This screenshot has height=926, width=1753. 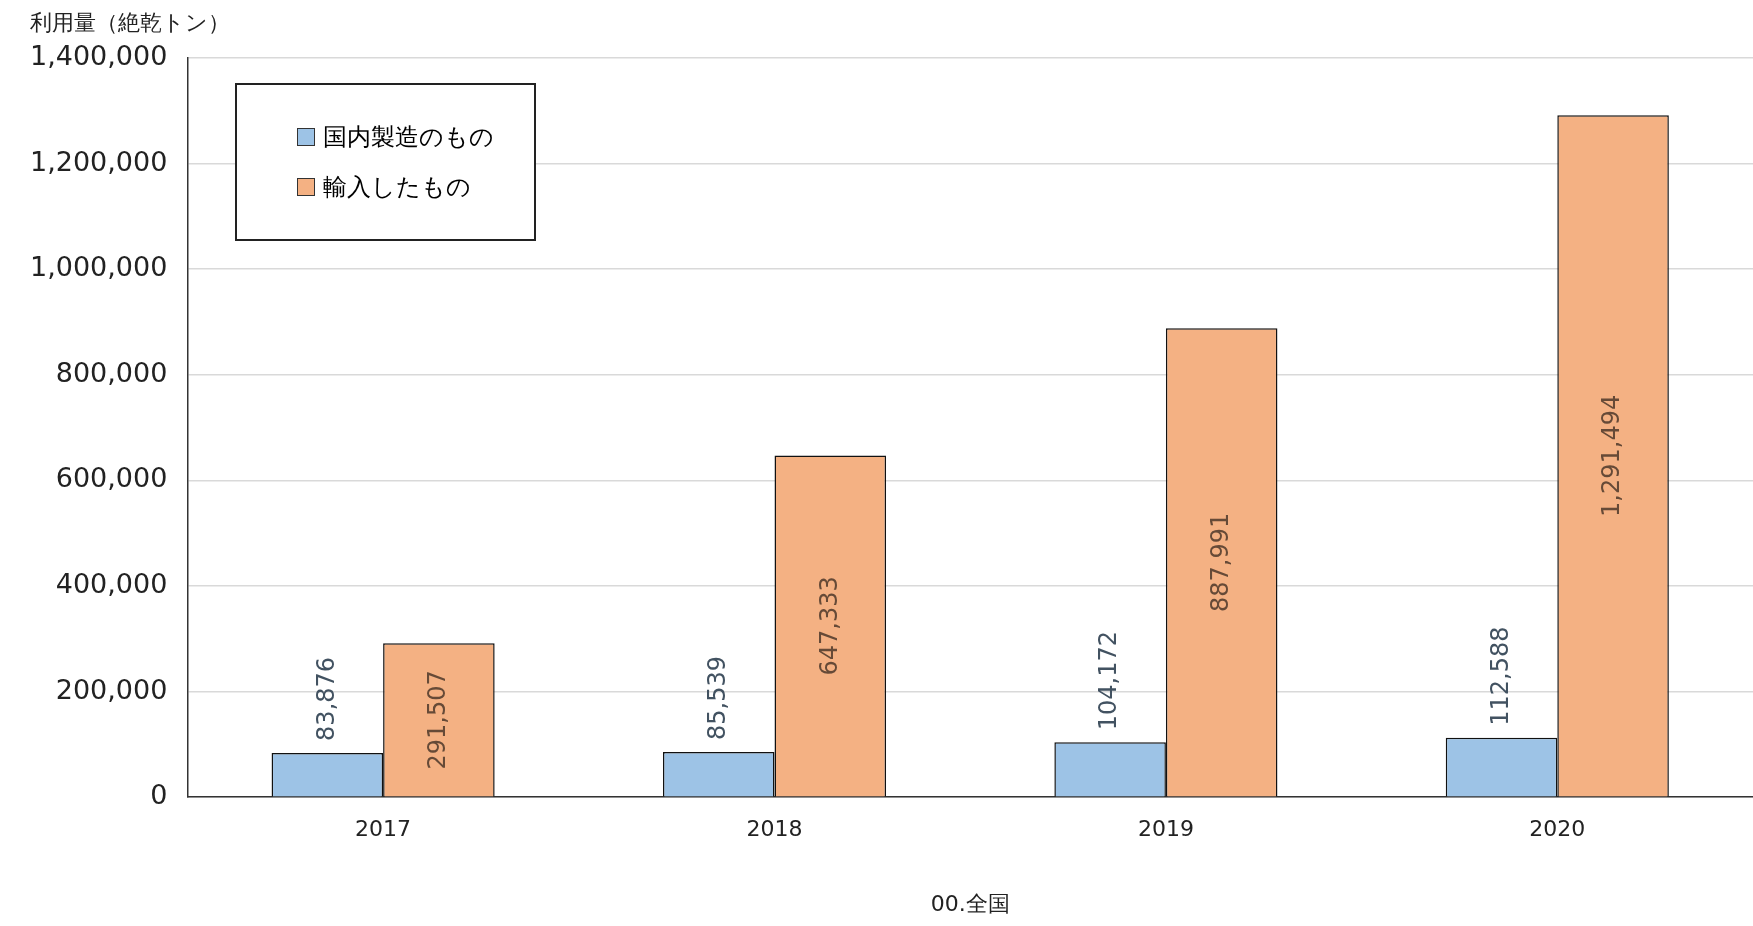 What do you see at coordinates (716, 698) in the screenshot?
I see `data-label: 85,539` at bounding box center [716, 698].